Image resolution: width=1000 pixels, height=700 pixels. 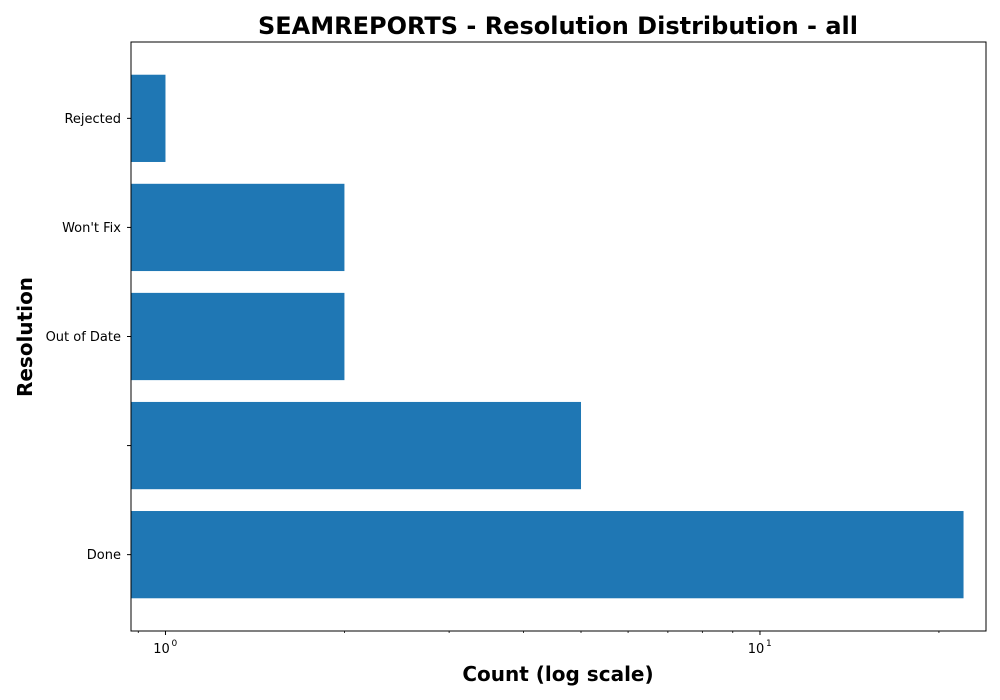 I want to click on y-tick-label: Out of Date, so click(x=83, y=337).